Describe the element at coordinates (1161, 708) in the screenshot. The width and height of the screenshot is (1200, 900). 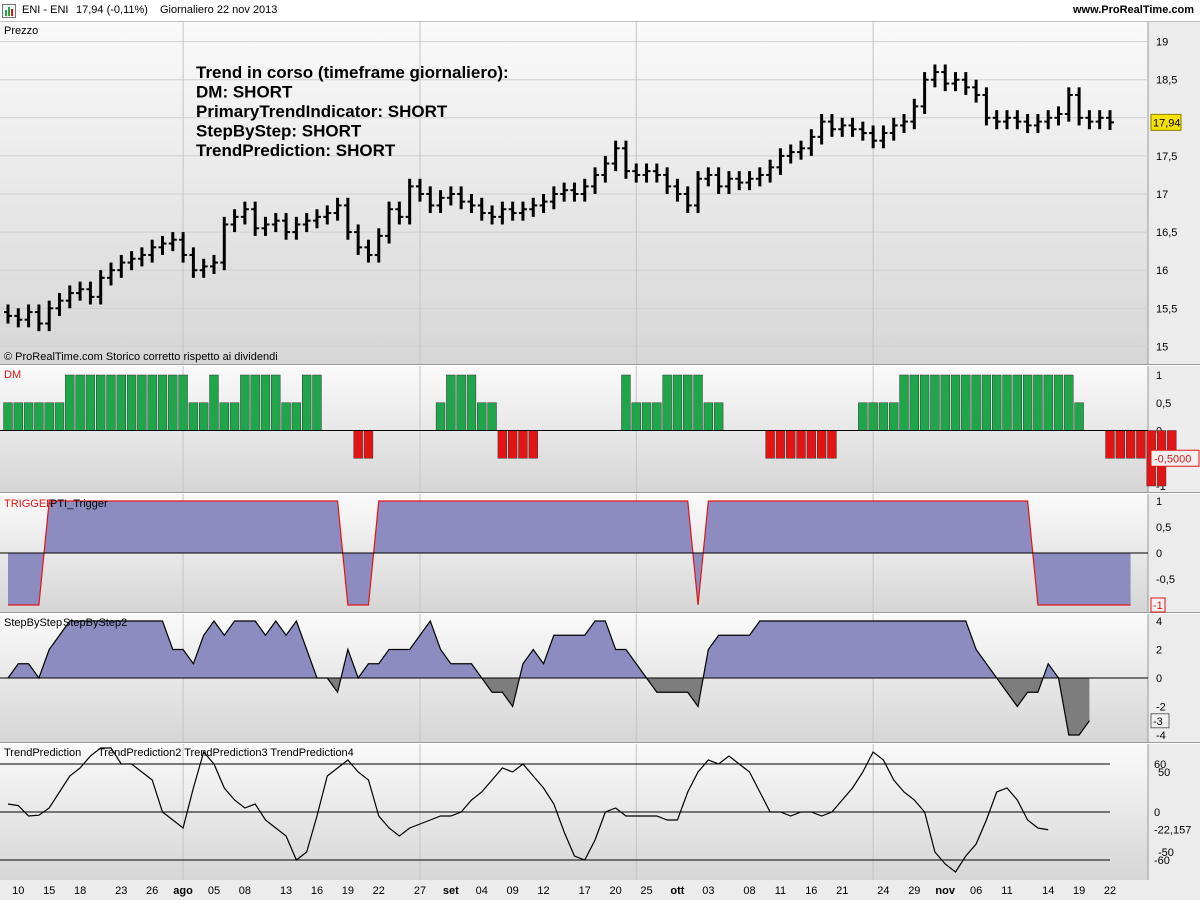
I see `stepbystep-tick-label: -2` at that location.